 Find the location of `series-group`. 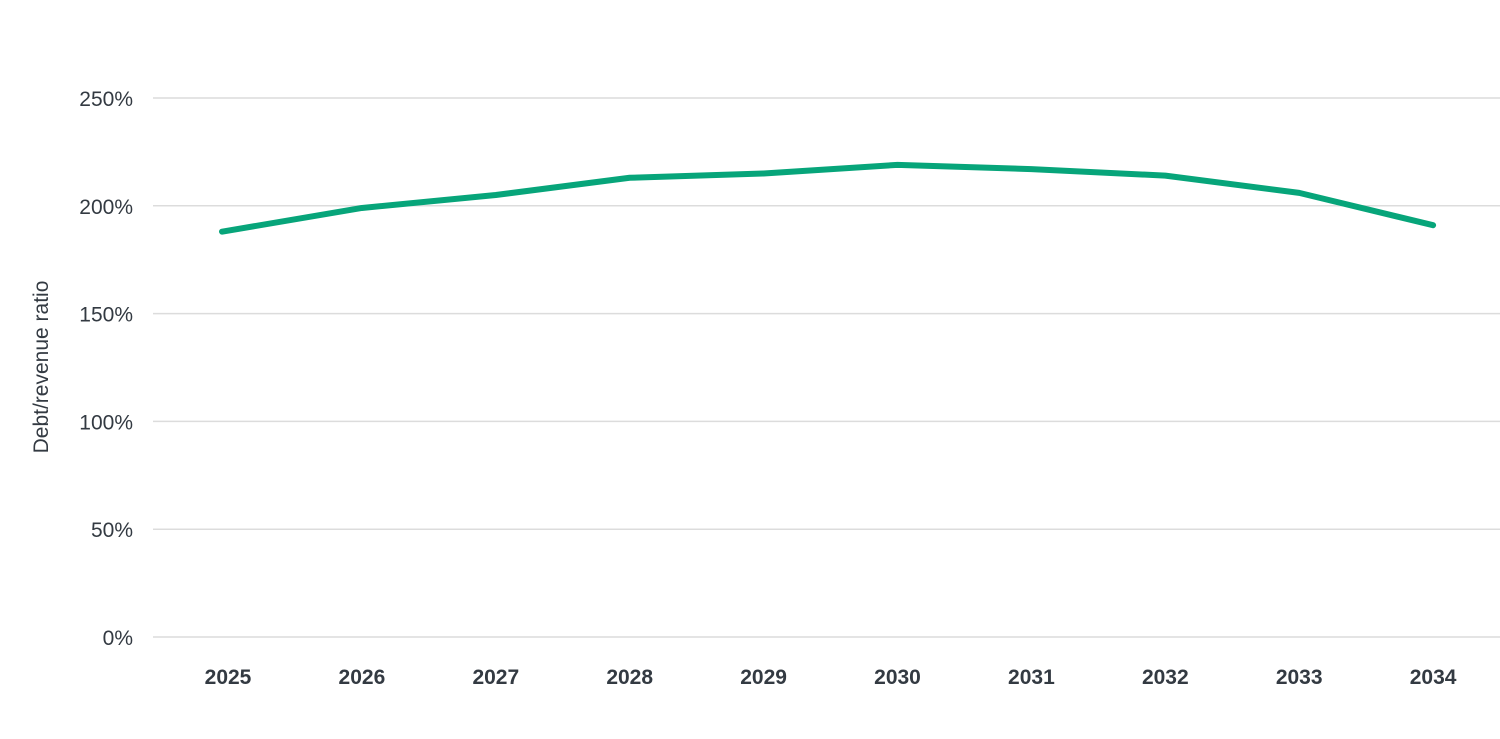

series-group is located at coordinates (828, 198).